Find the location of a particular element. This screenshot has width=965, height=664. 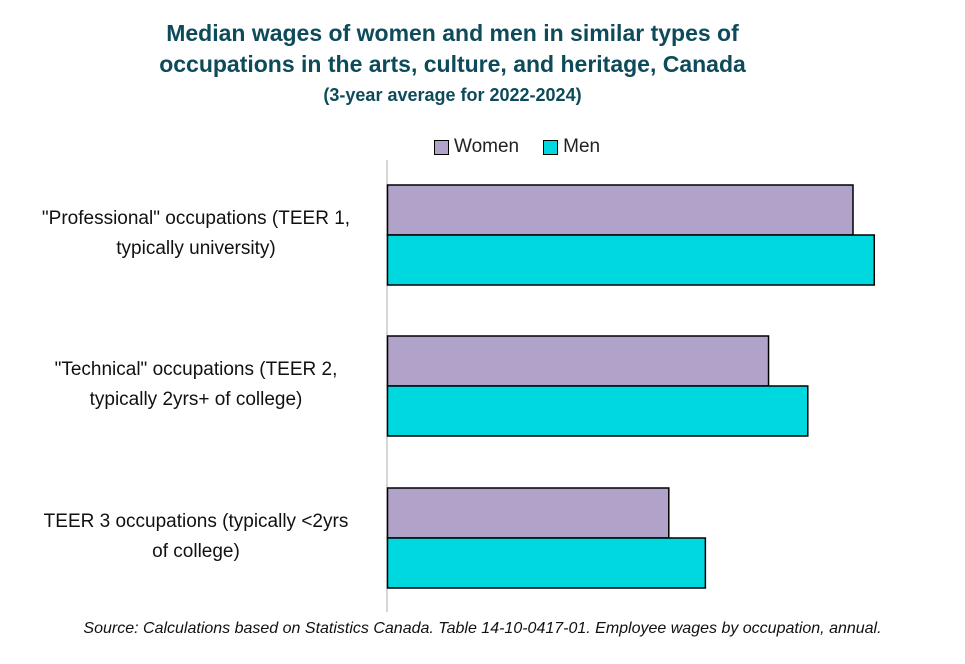

chart-subtitle: (3-year average for 2022-2024) is located at coordinates (452, 95).